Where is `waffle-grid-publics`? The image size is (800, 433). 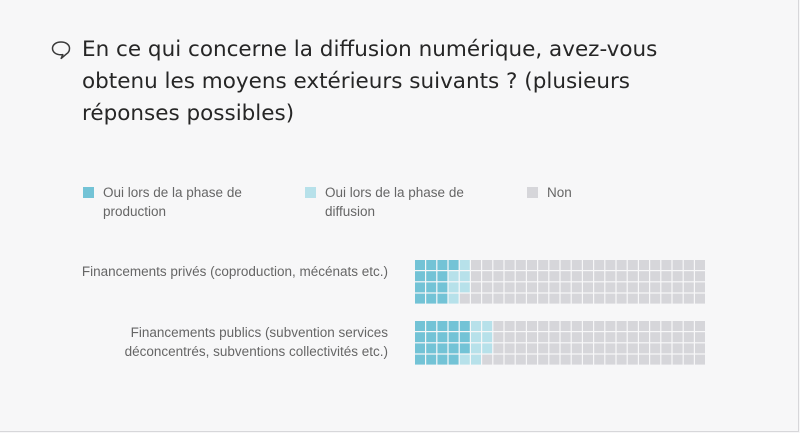
waffle-grid-publics is located at coordinates (560, 343).